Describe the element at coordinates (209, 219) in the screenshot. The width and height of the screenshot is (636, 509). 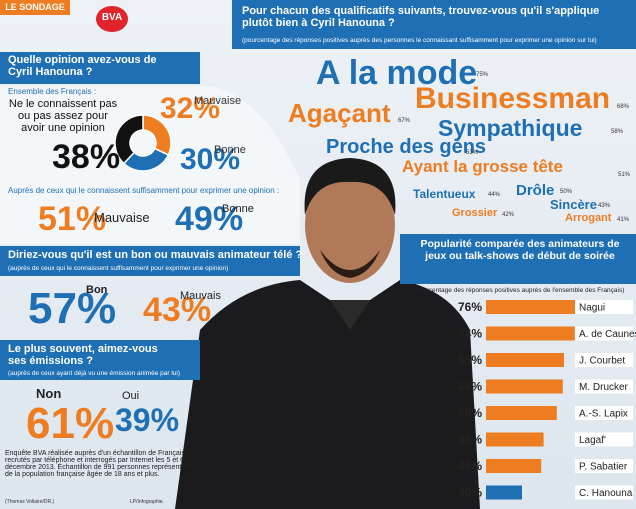
I see `stat-value: 49%` at that location.